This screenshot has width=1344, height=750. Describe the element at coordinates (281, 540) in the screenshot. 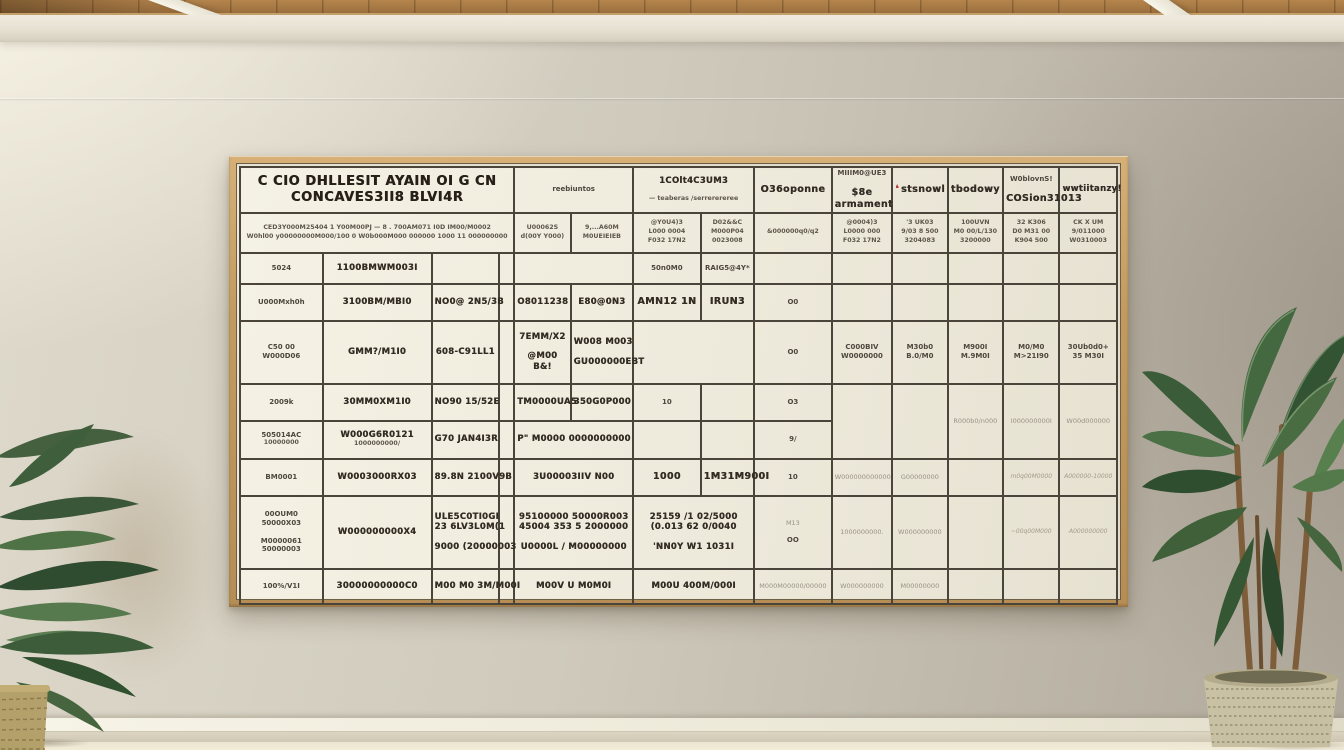

I see `cell-text-line: M0000061` at that location.